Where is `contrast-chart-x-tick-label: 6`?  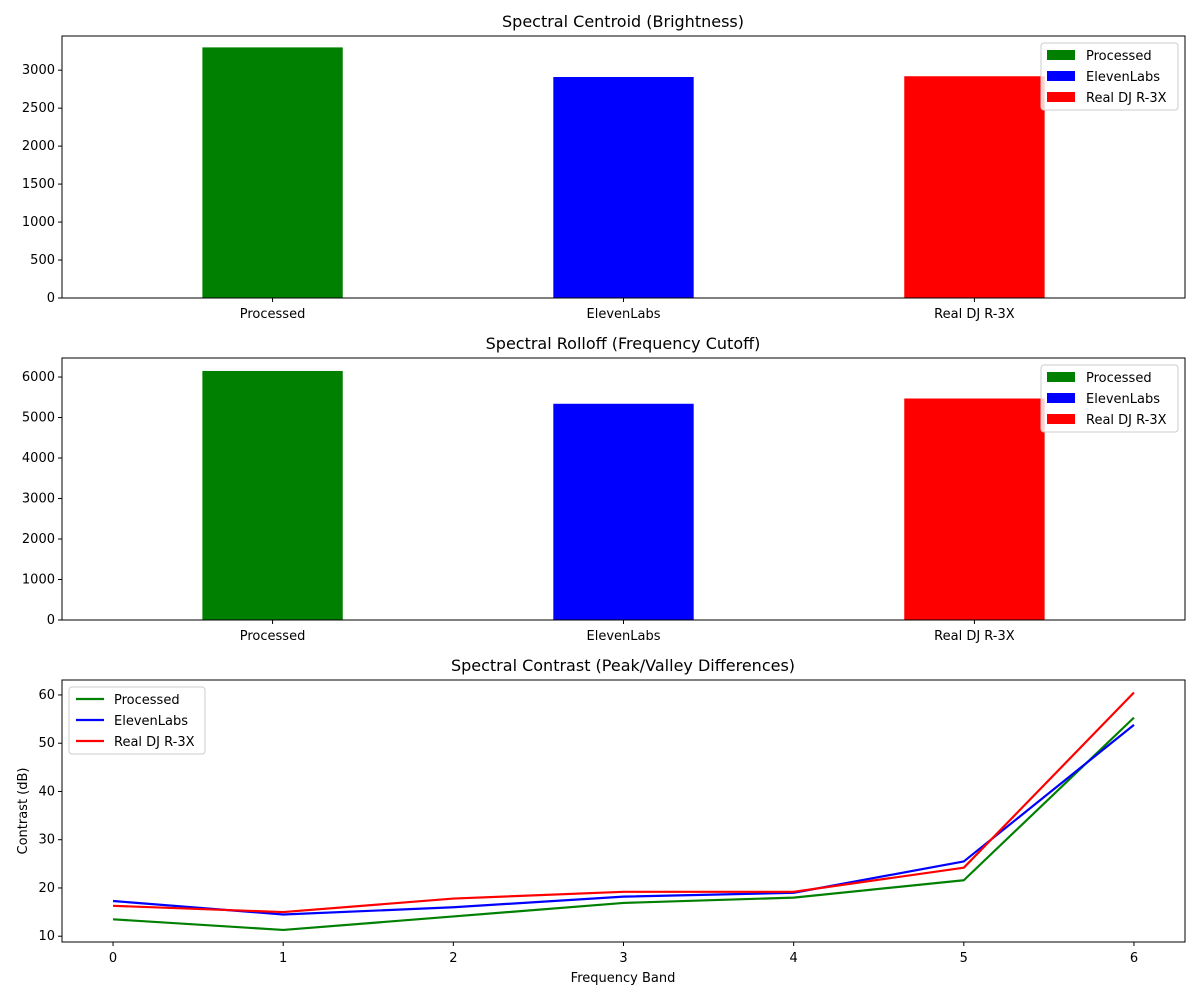 contrast-chart-x-tick-label: 6 is located at coordinates (1134, 958).